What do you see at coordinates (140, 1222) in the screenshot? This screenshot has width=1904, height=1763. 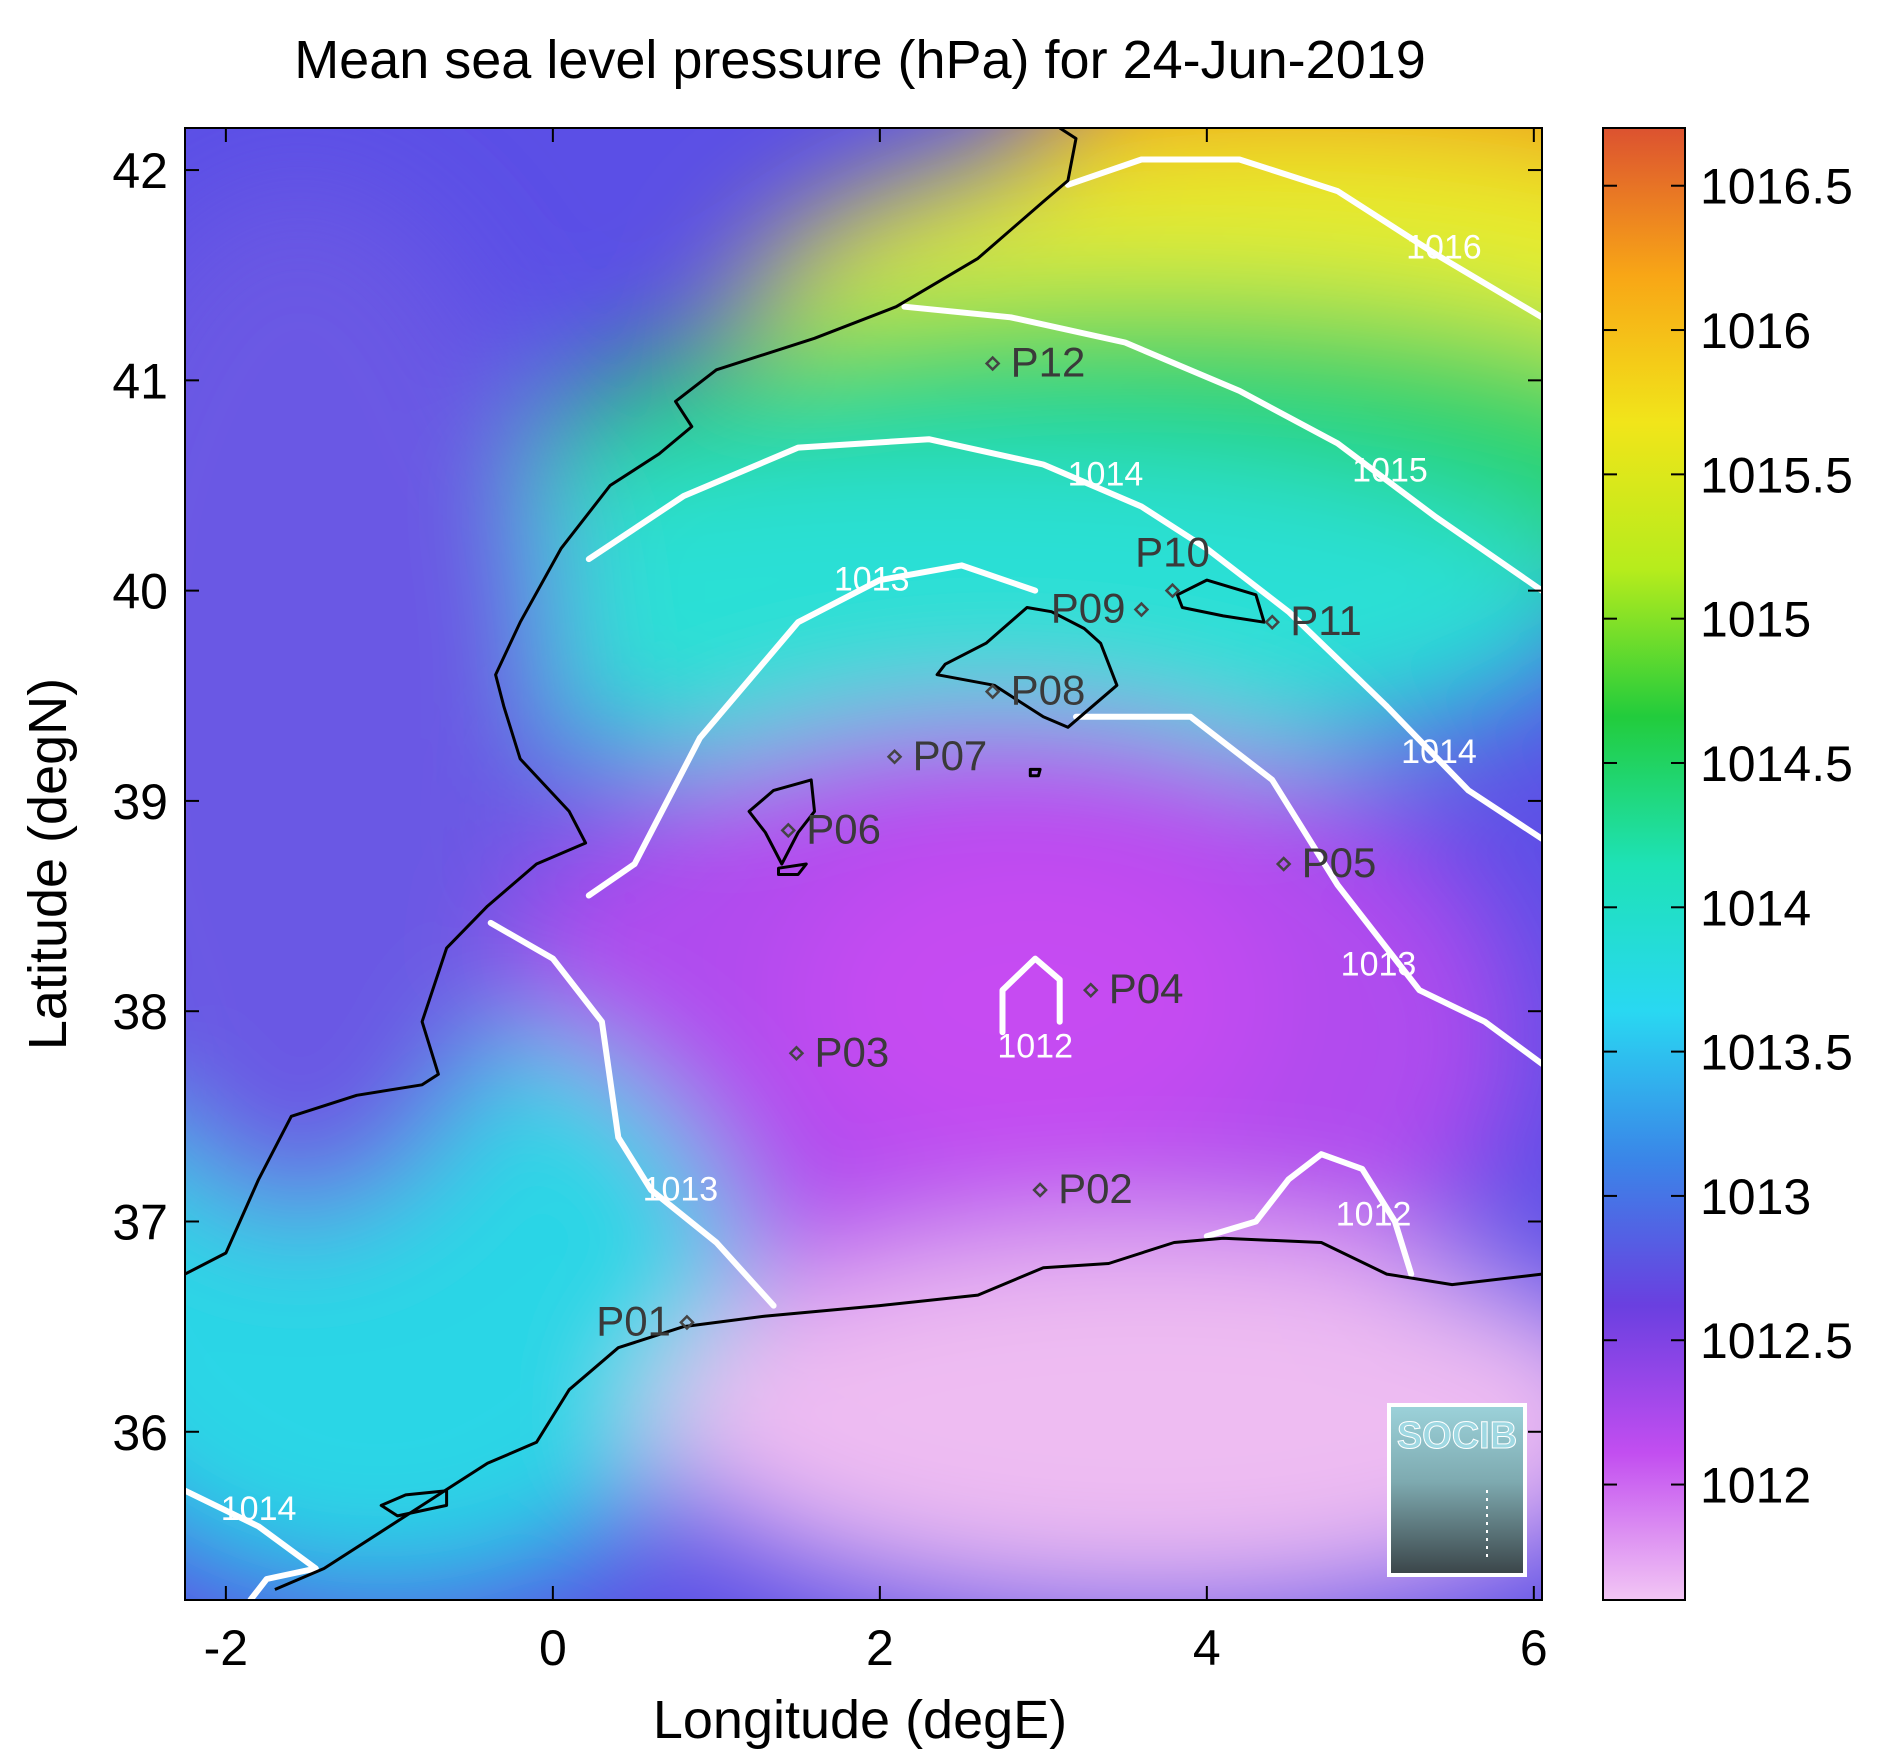 I see `y-tick-label-37: 37` at bounding box center [140, 1222].